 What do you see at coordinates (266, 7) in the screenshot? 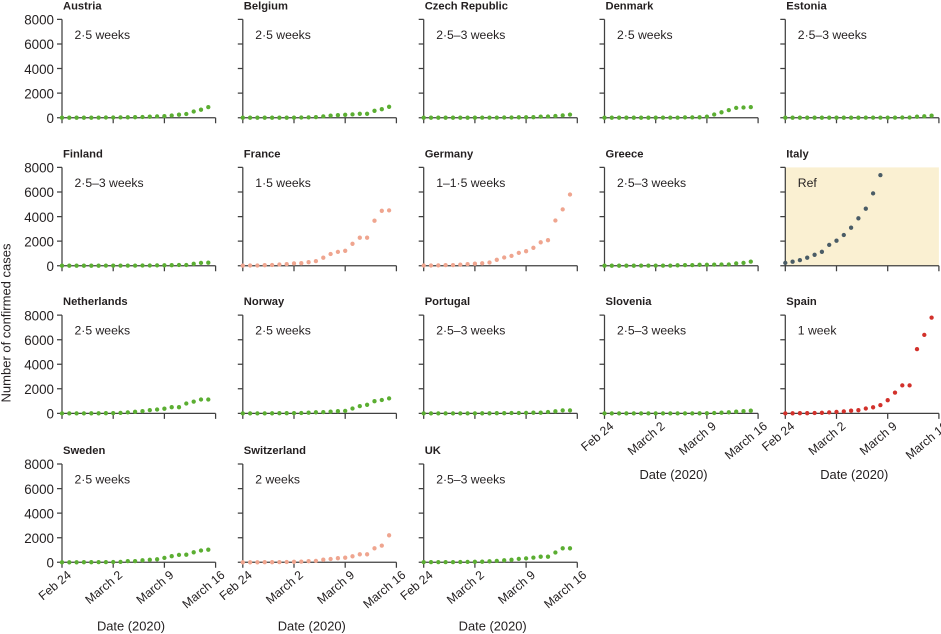
I see `svg-text: Belgium` at bounding box center [266, 7].